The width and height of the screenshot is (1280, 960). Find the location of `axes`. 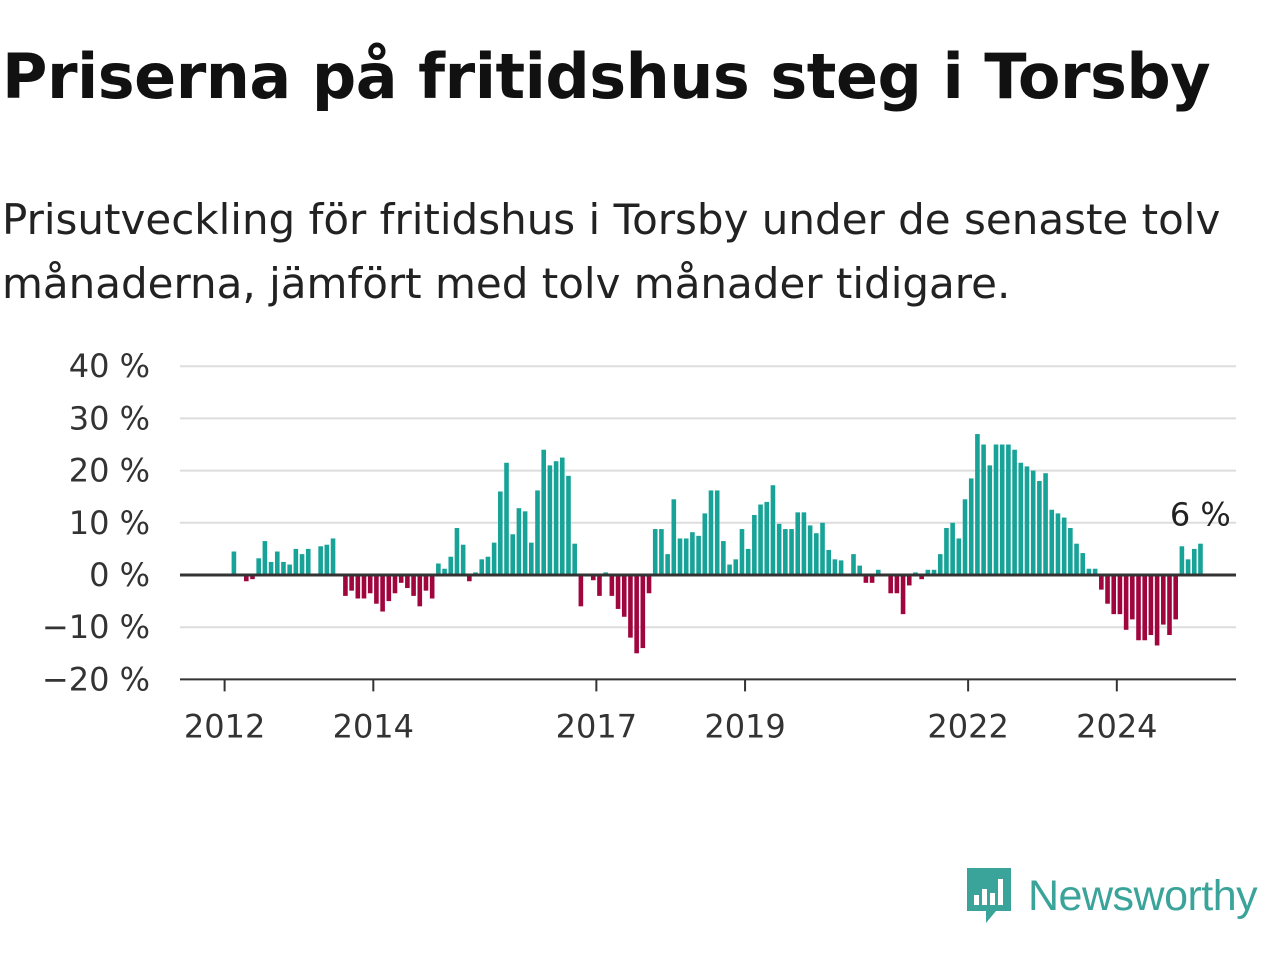

axes is located at coordinates (708, 632).